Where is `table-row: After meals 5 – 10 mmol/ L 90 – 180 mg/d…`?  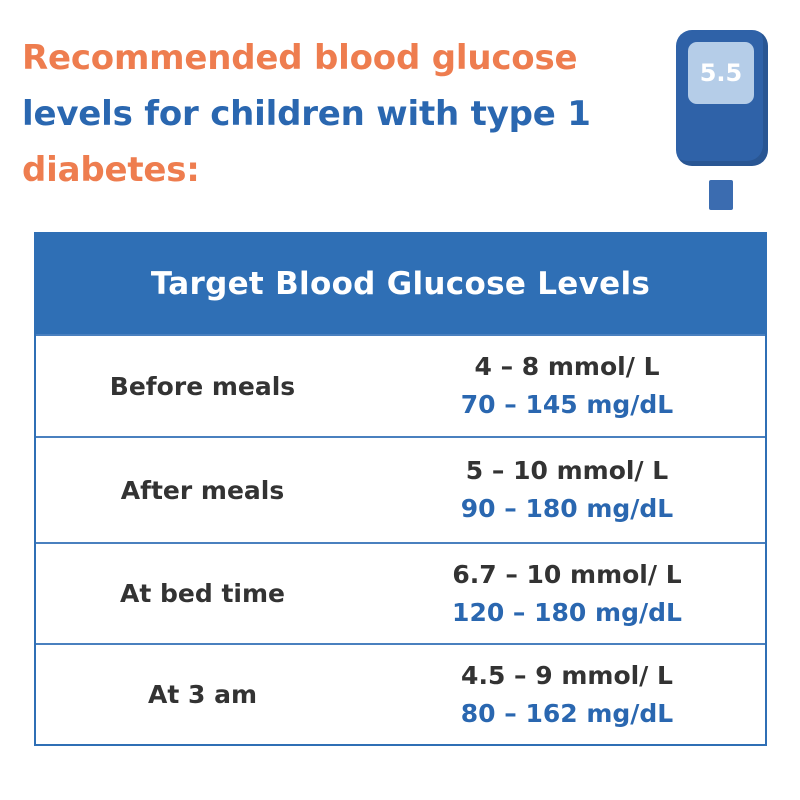
table-row: After meals 5 – 10 mmol/ L 90 – 180 mg/d… is located at coordinates (400, 489).